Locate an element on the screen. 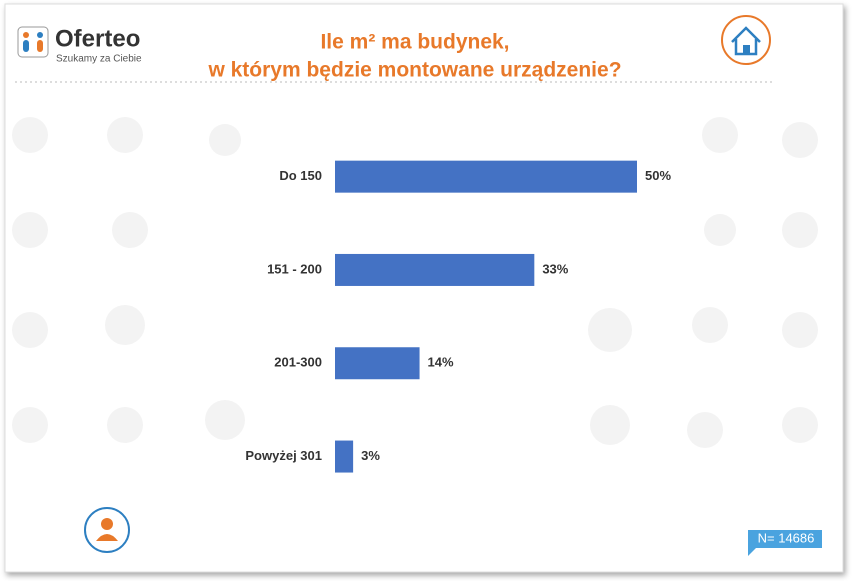 The image size is (852, 586). category-label: Do 150 is located at coordinates (300, 175).